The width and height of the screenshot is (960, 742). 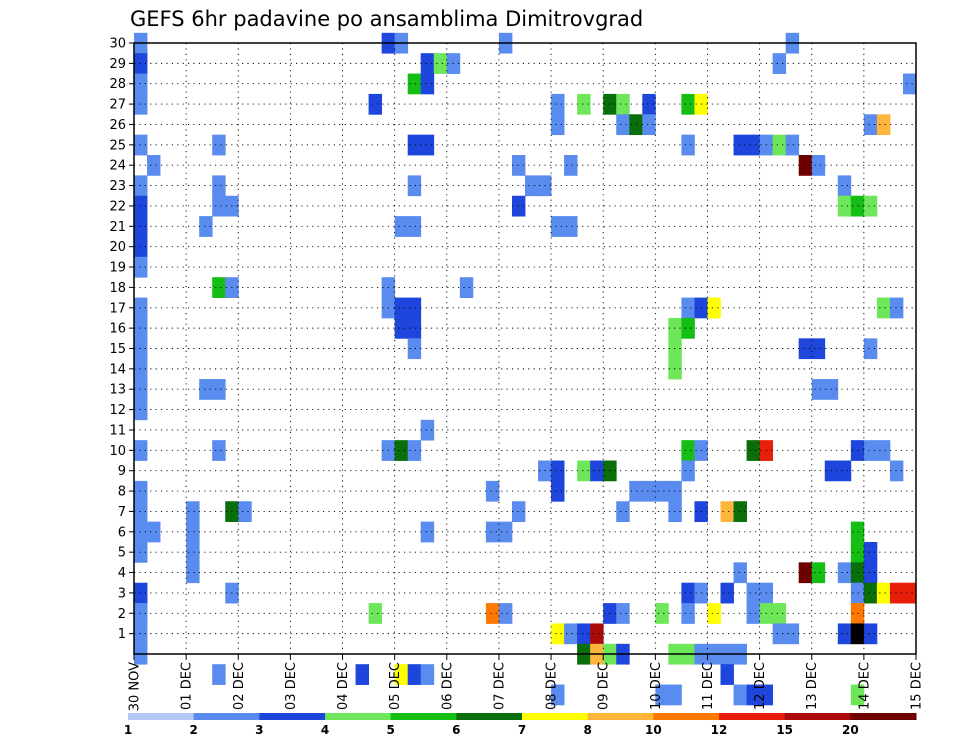 I want to click on legend-label: 12, so click(x=719, y=730).